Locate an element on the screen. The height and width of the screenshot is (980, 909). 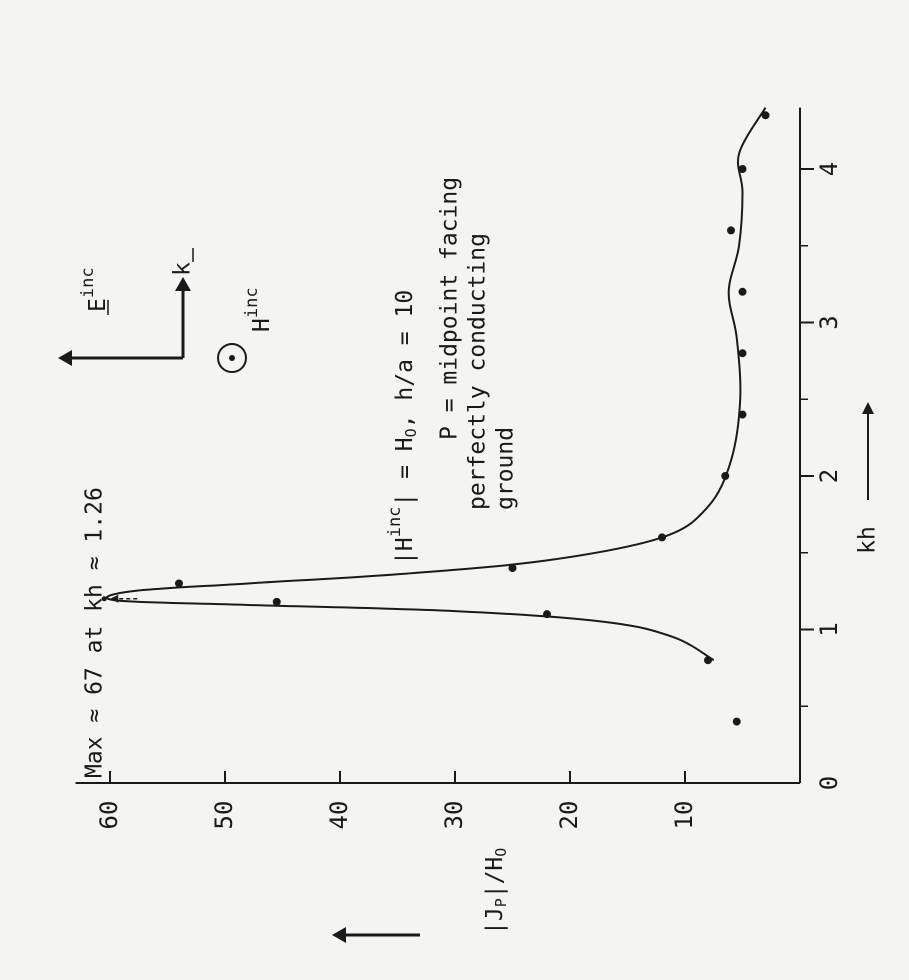
e-field-label: Einc is located at coordinates (94, 289).